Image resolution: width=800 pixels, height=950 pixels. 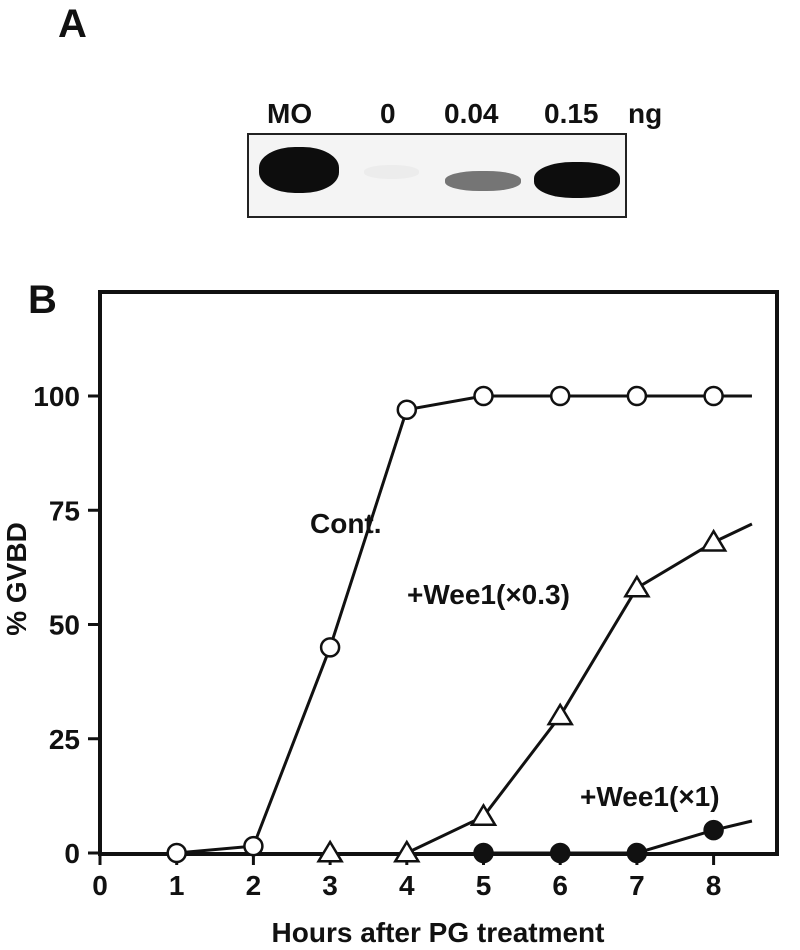 I want to click on series-label-wee1-1: +Wee1(×1), so click(x=650, y=796).